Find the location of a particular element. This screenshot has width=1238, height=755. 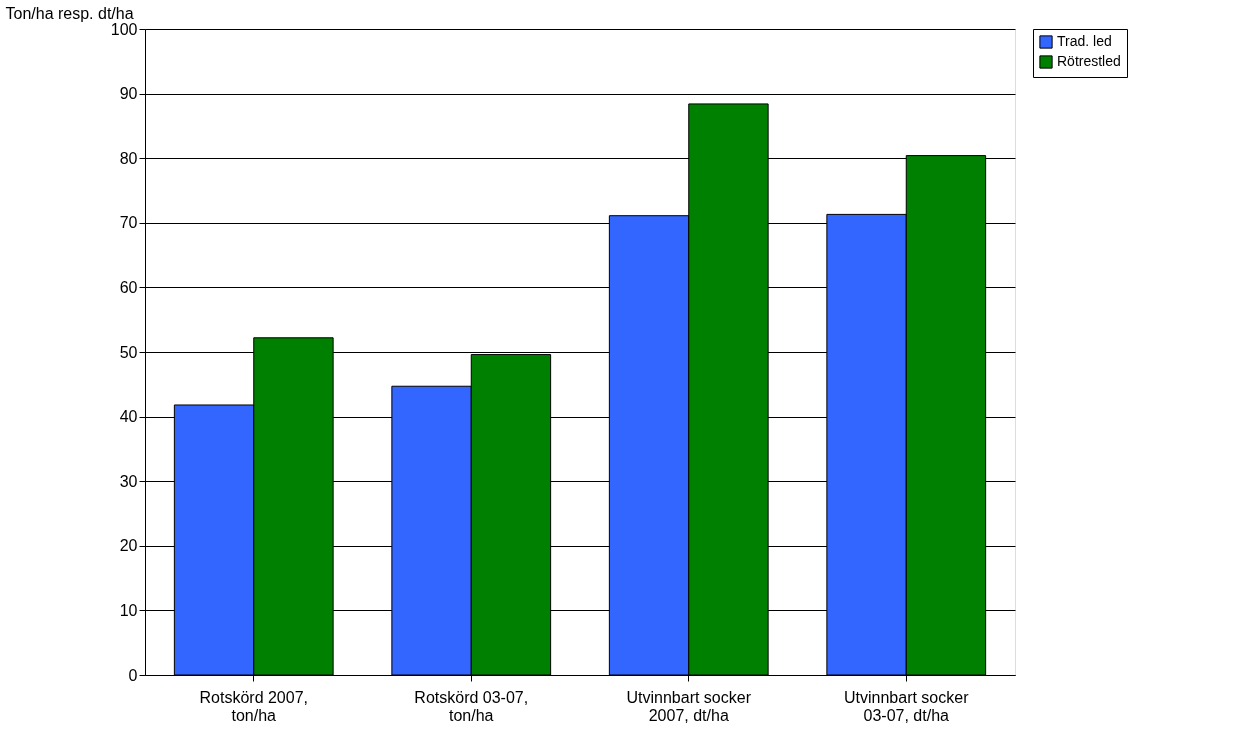

y-tick-label: 20 is located at coordinates (128, 546).